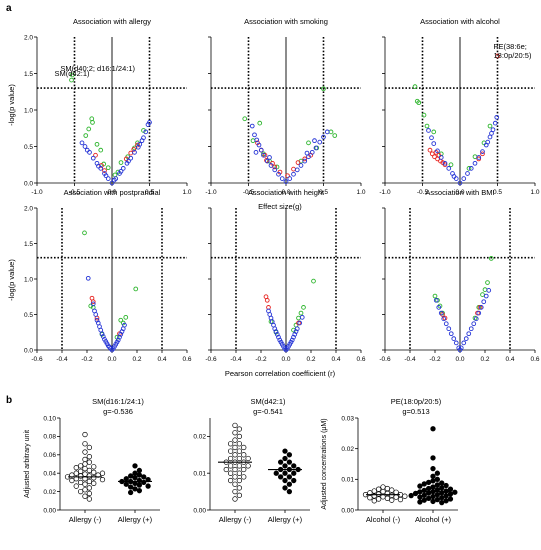  Describe the element at coordinates (97, 68) in the screenshot. I see `annotation-label: SM(d40:2; d16:1/24:1)` at that location.